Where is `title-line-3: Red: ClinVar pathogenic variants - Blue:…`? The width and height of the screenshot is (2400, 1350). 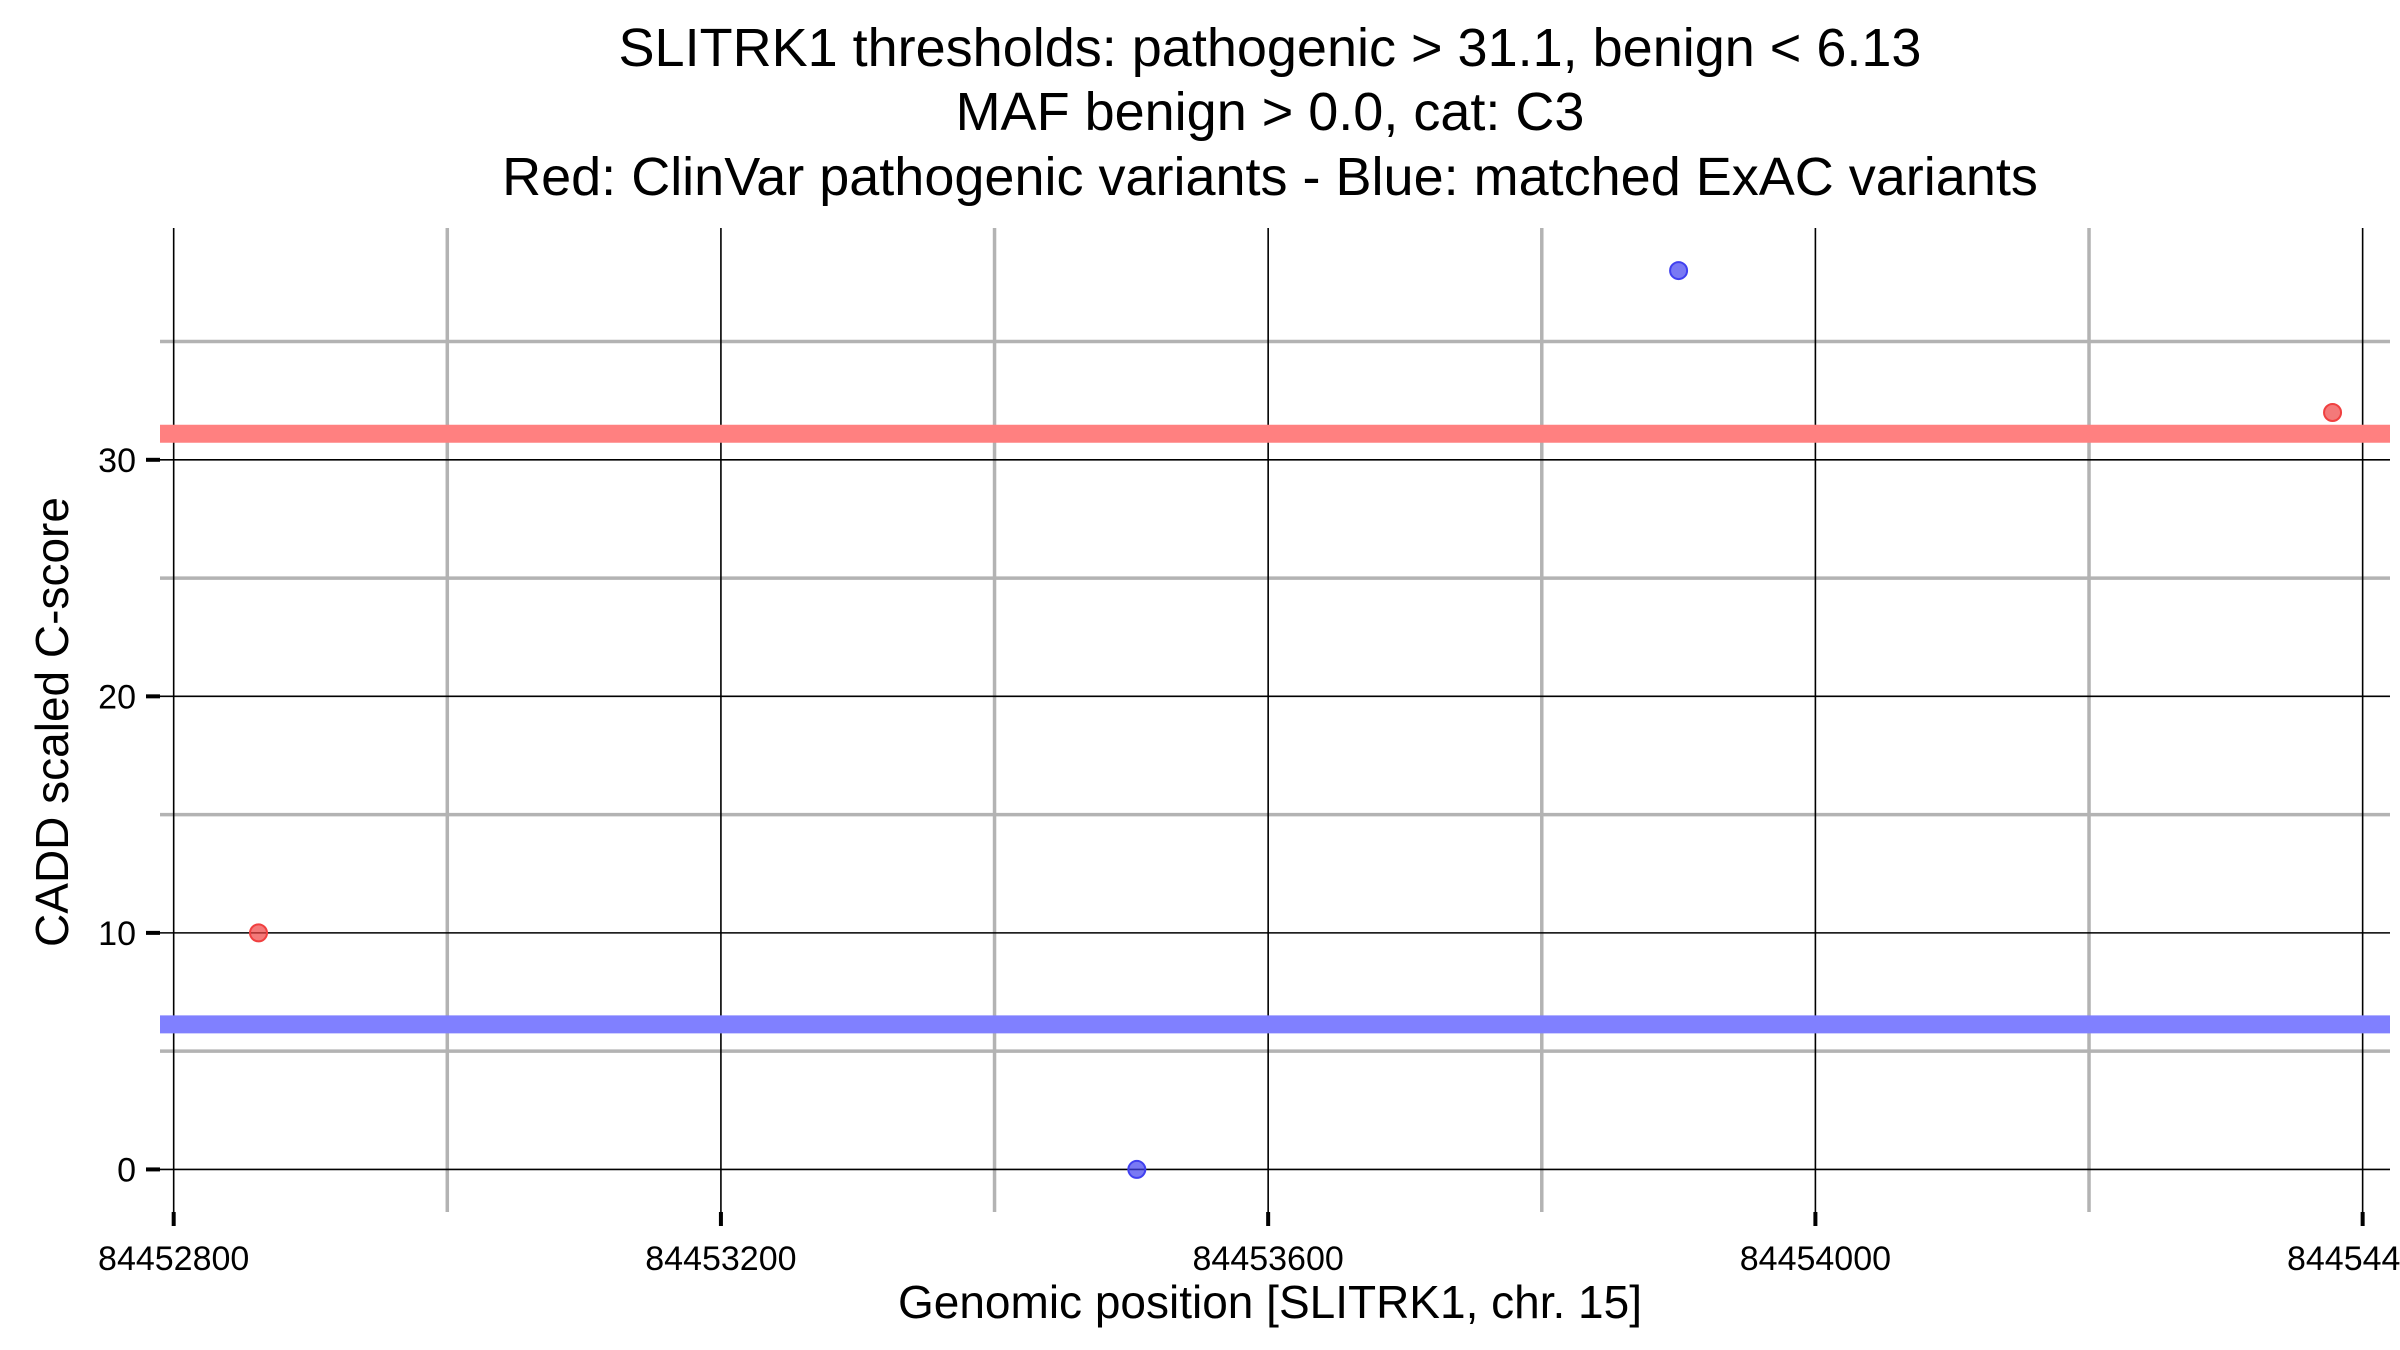
title-line-3: Red: ClinVar pathogenic variants - Blue:… is located at coordinates (1270, 177).